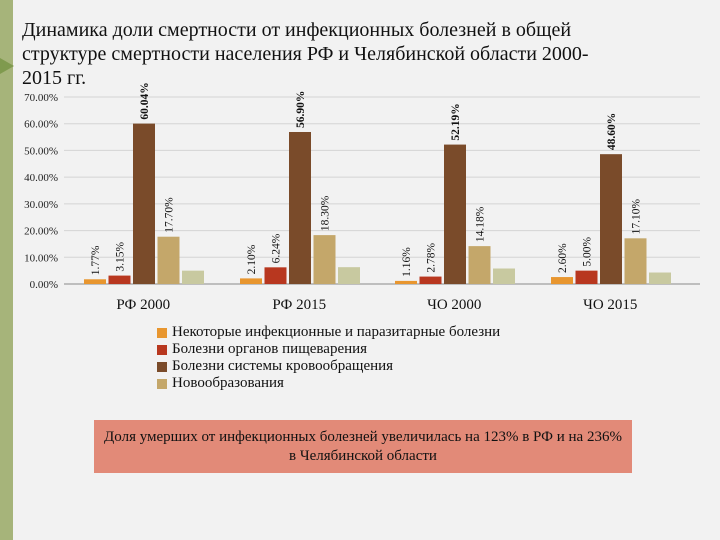 The image size is (720, 540). Describe the element at coordinates (301, 109) in the screenshot. I see `data-label: 56.90%` at that location.